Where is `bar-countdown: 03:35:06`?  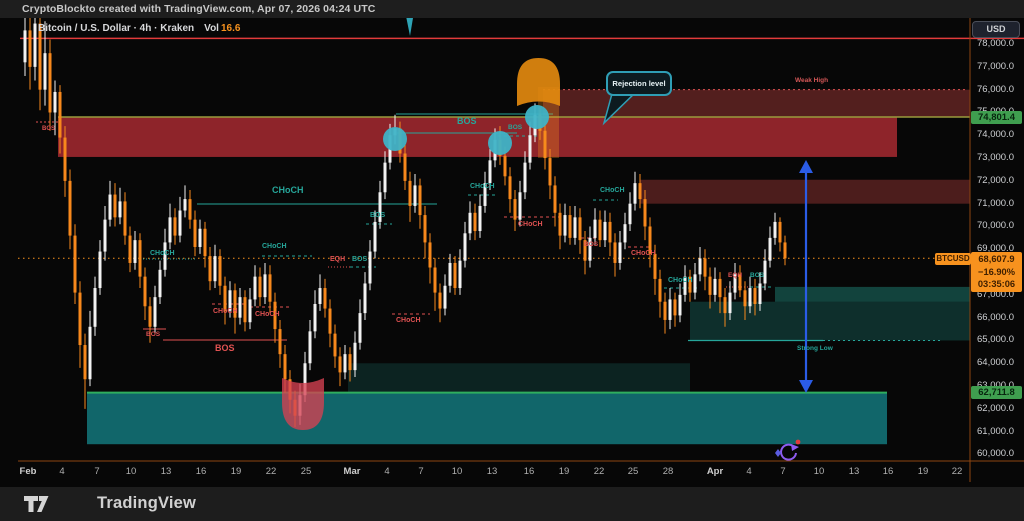
bar-countdown: 03:35:06 is located at coordinates (996, 284).